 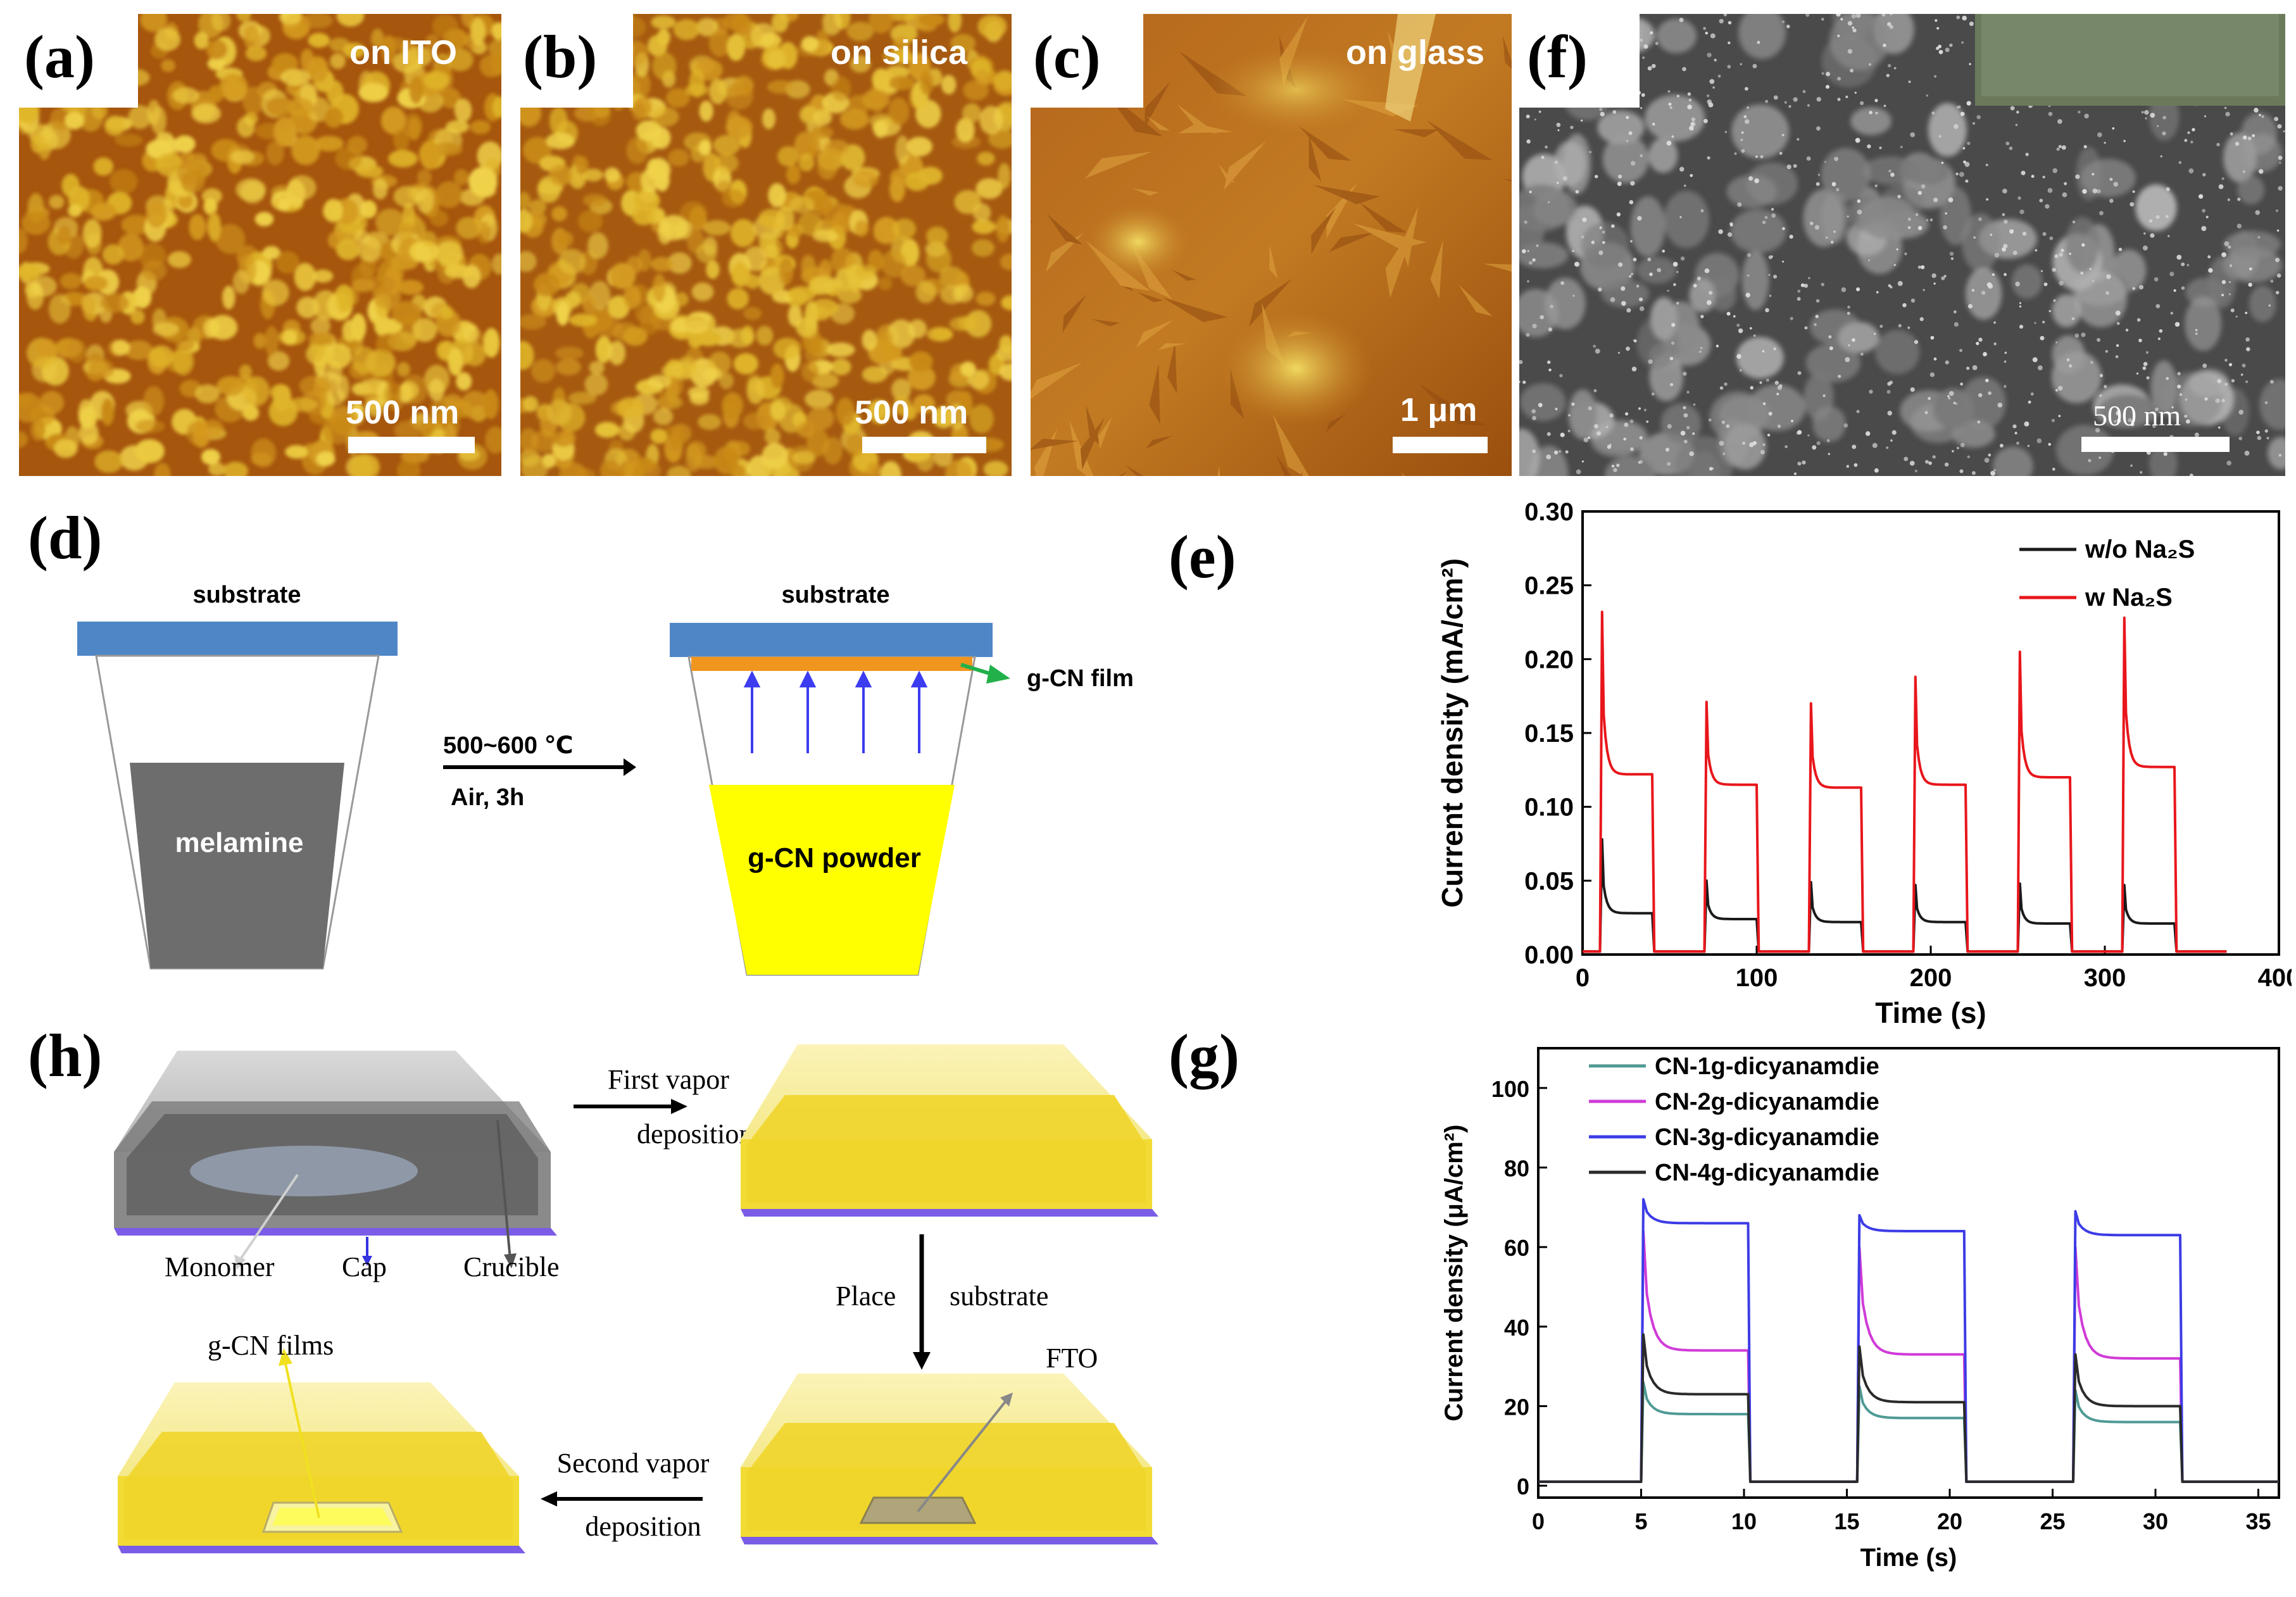 What do you see at coordinates (511, 1266) in the screenshot?
I see `crucible-label: Crucible` at bounding box center [511, 1266].